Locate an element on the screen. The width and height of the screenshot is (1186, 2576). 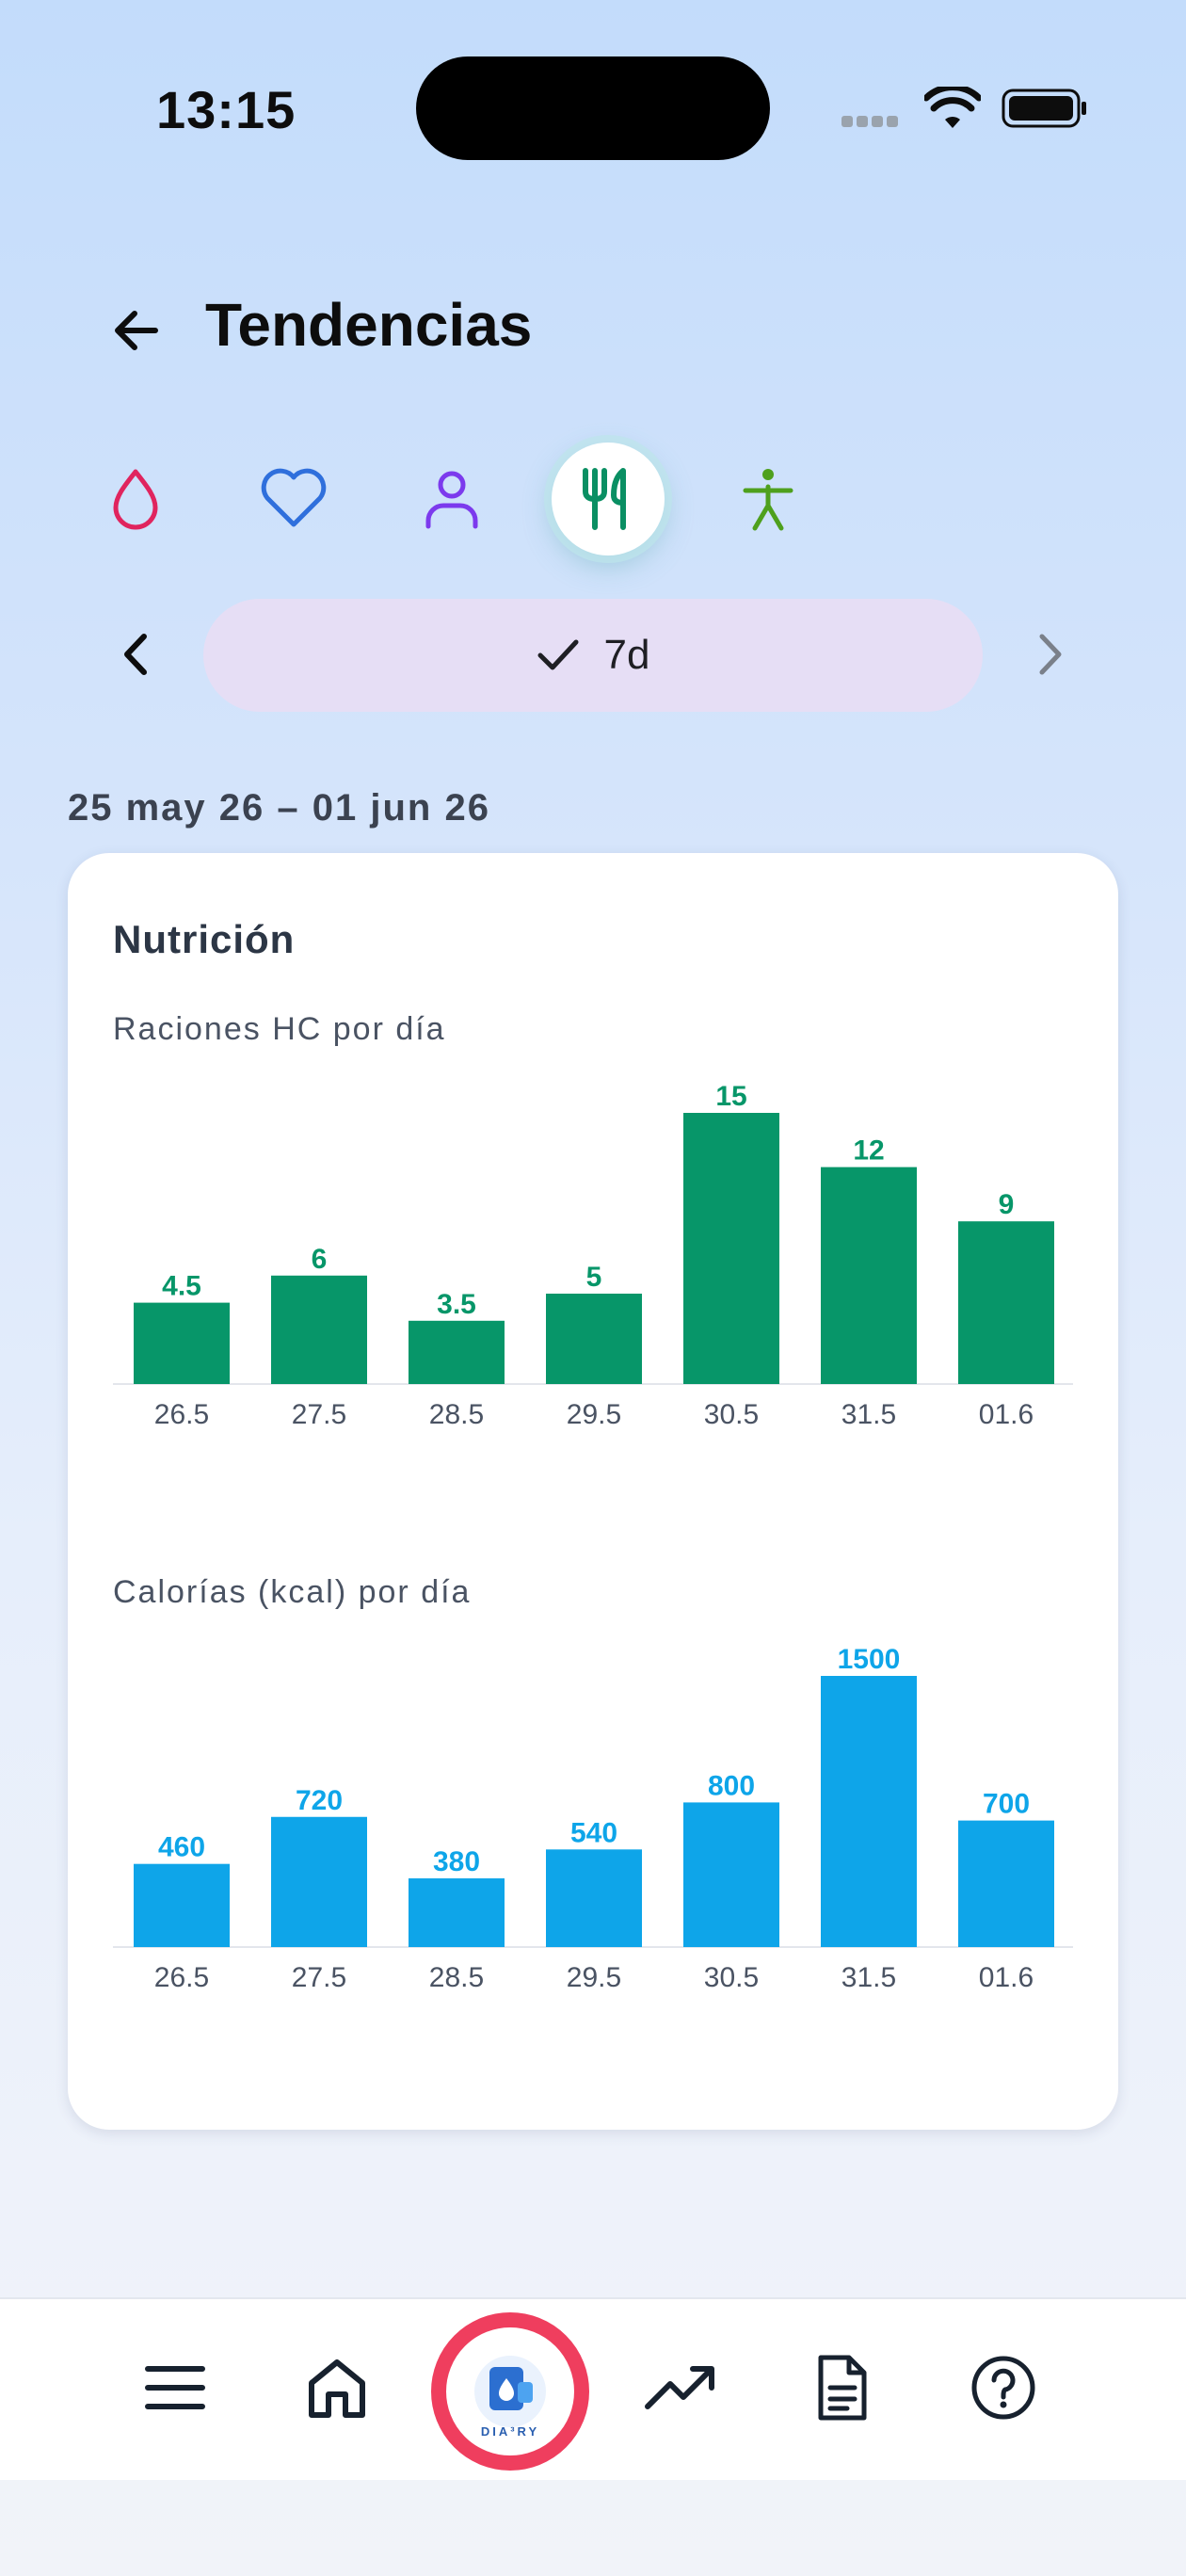
tick-label-1-5: 31.5 is located at coordinates (868, 1977).